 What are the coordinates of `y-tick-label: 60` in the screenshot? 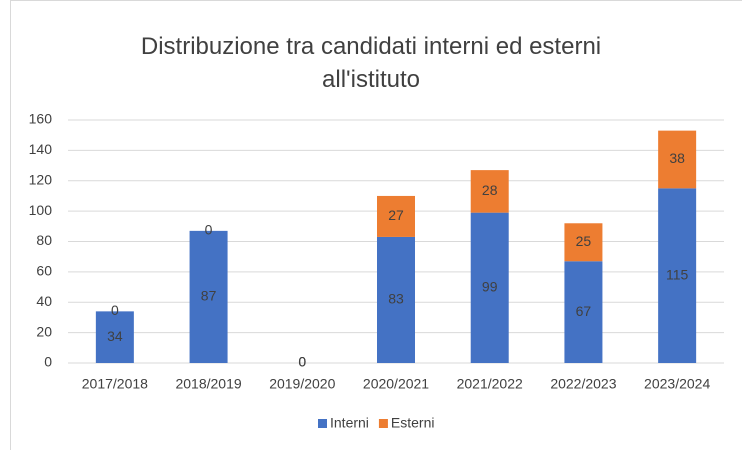 It's located at (44, 271).